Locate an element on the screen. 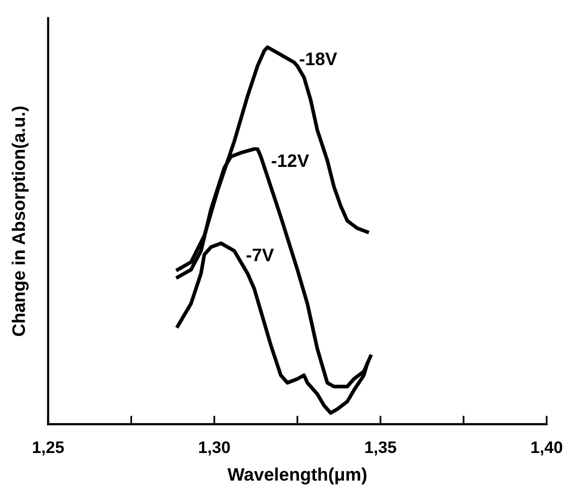 The image size is (573, 491). series-label: -7V is located at coordinates (260, 255).